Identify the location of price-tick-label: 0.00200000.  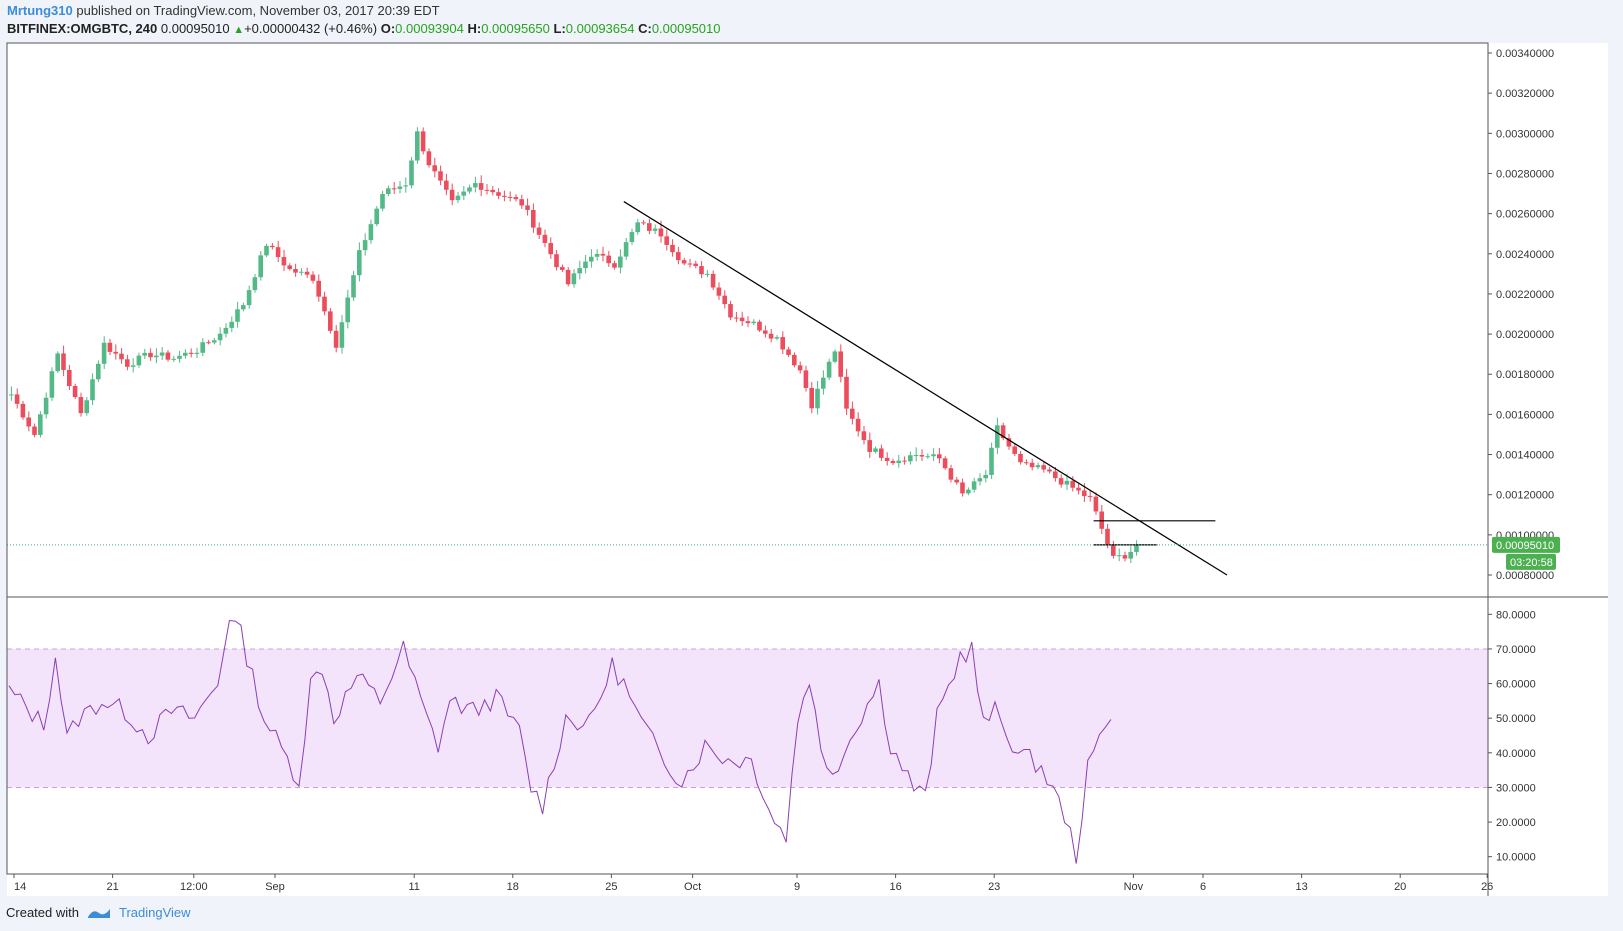
(1525, 335).